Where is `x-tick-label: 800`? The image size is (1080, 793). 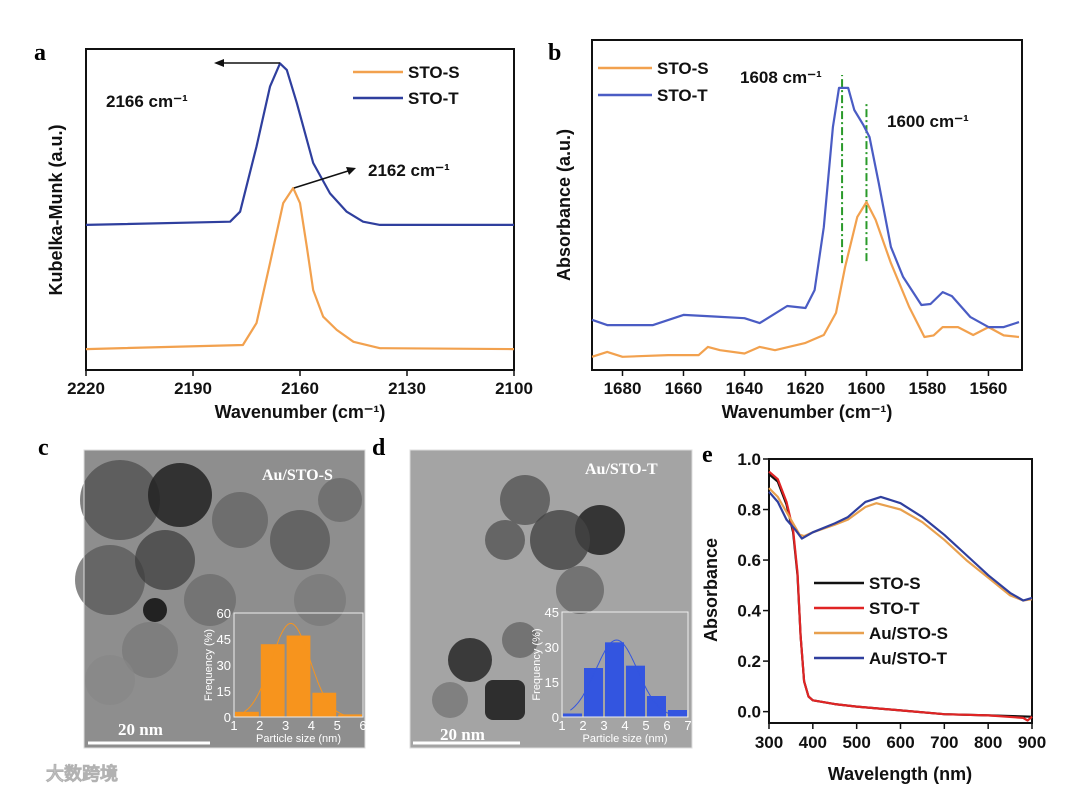 x-tick-label: 800 is located at coordinates (988, 742).